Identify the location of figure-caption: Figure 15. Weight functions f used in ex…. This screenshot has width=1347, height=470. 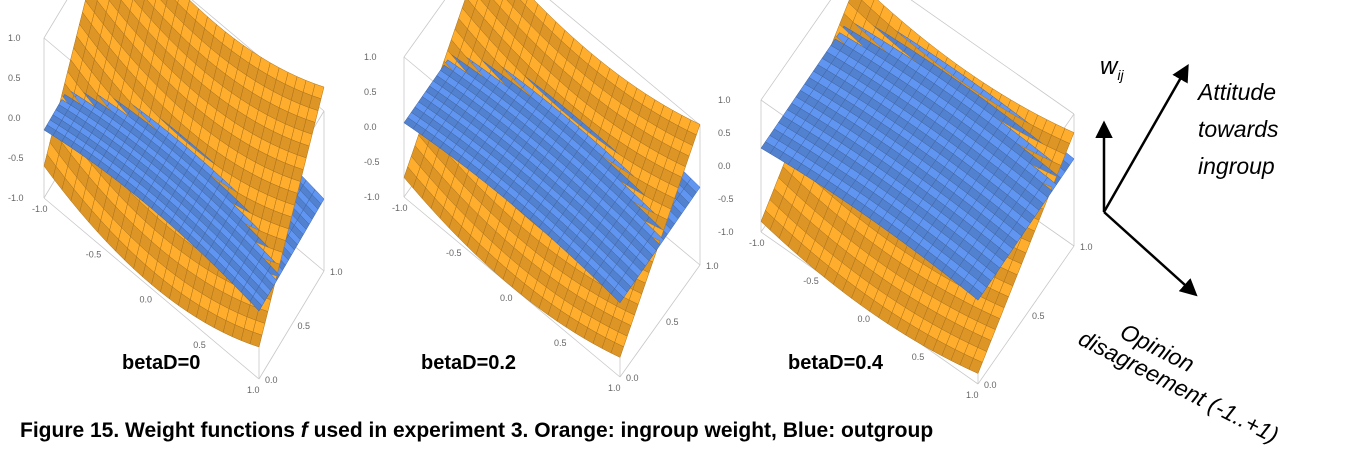
(477, 430).